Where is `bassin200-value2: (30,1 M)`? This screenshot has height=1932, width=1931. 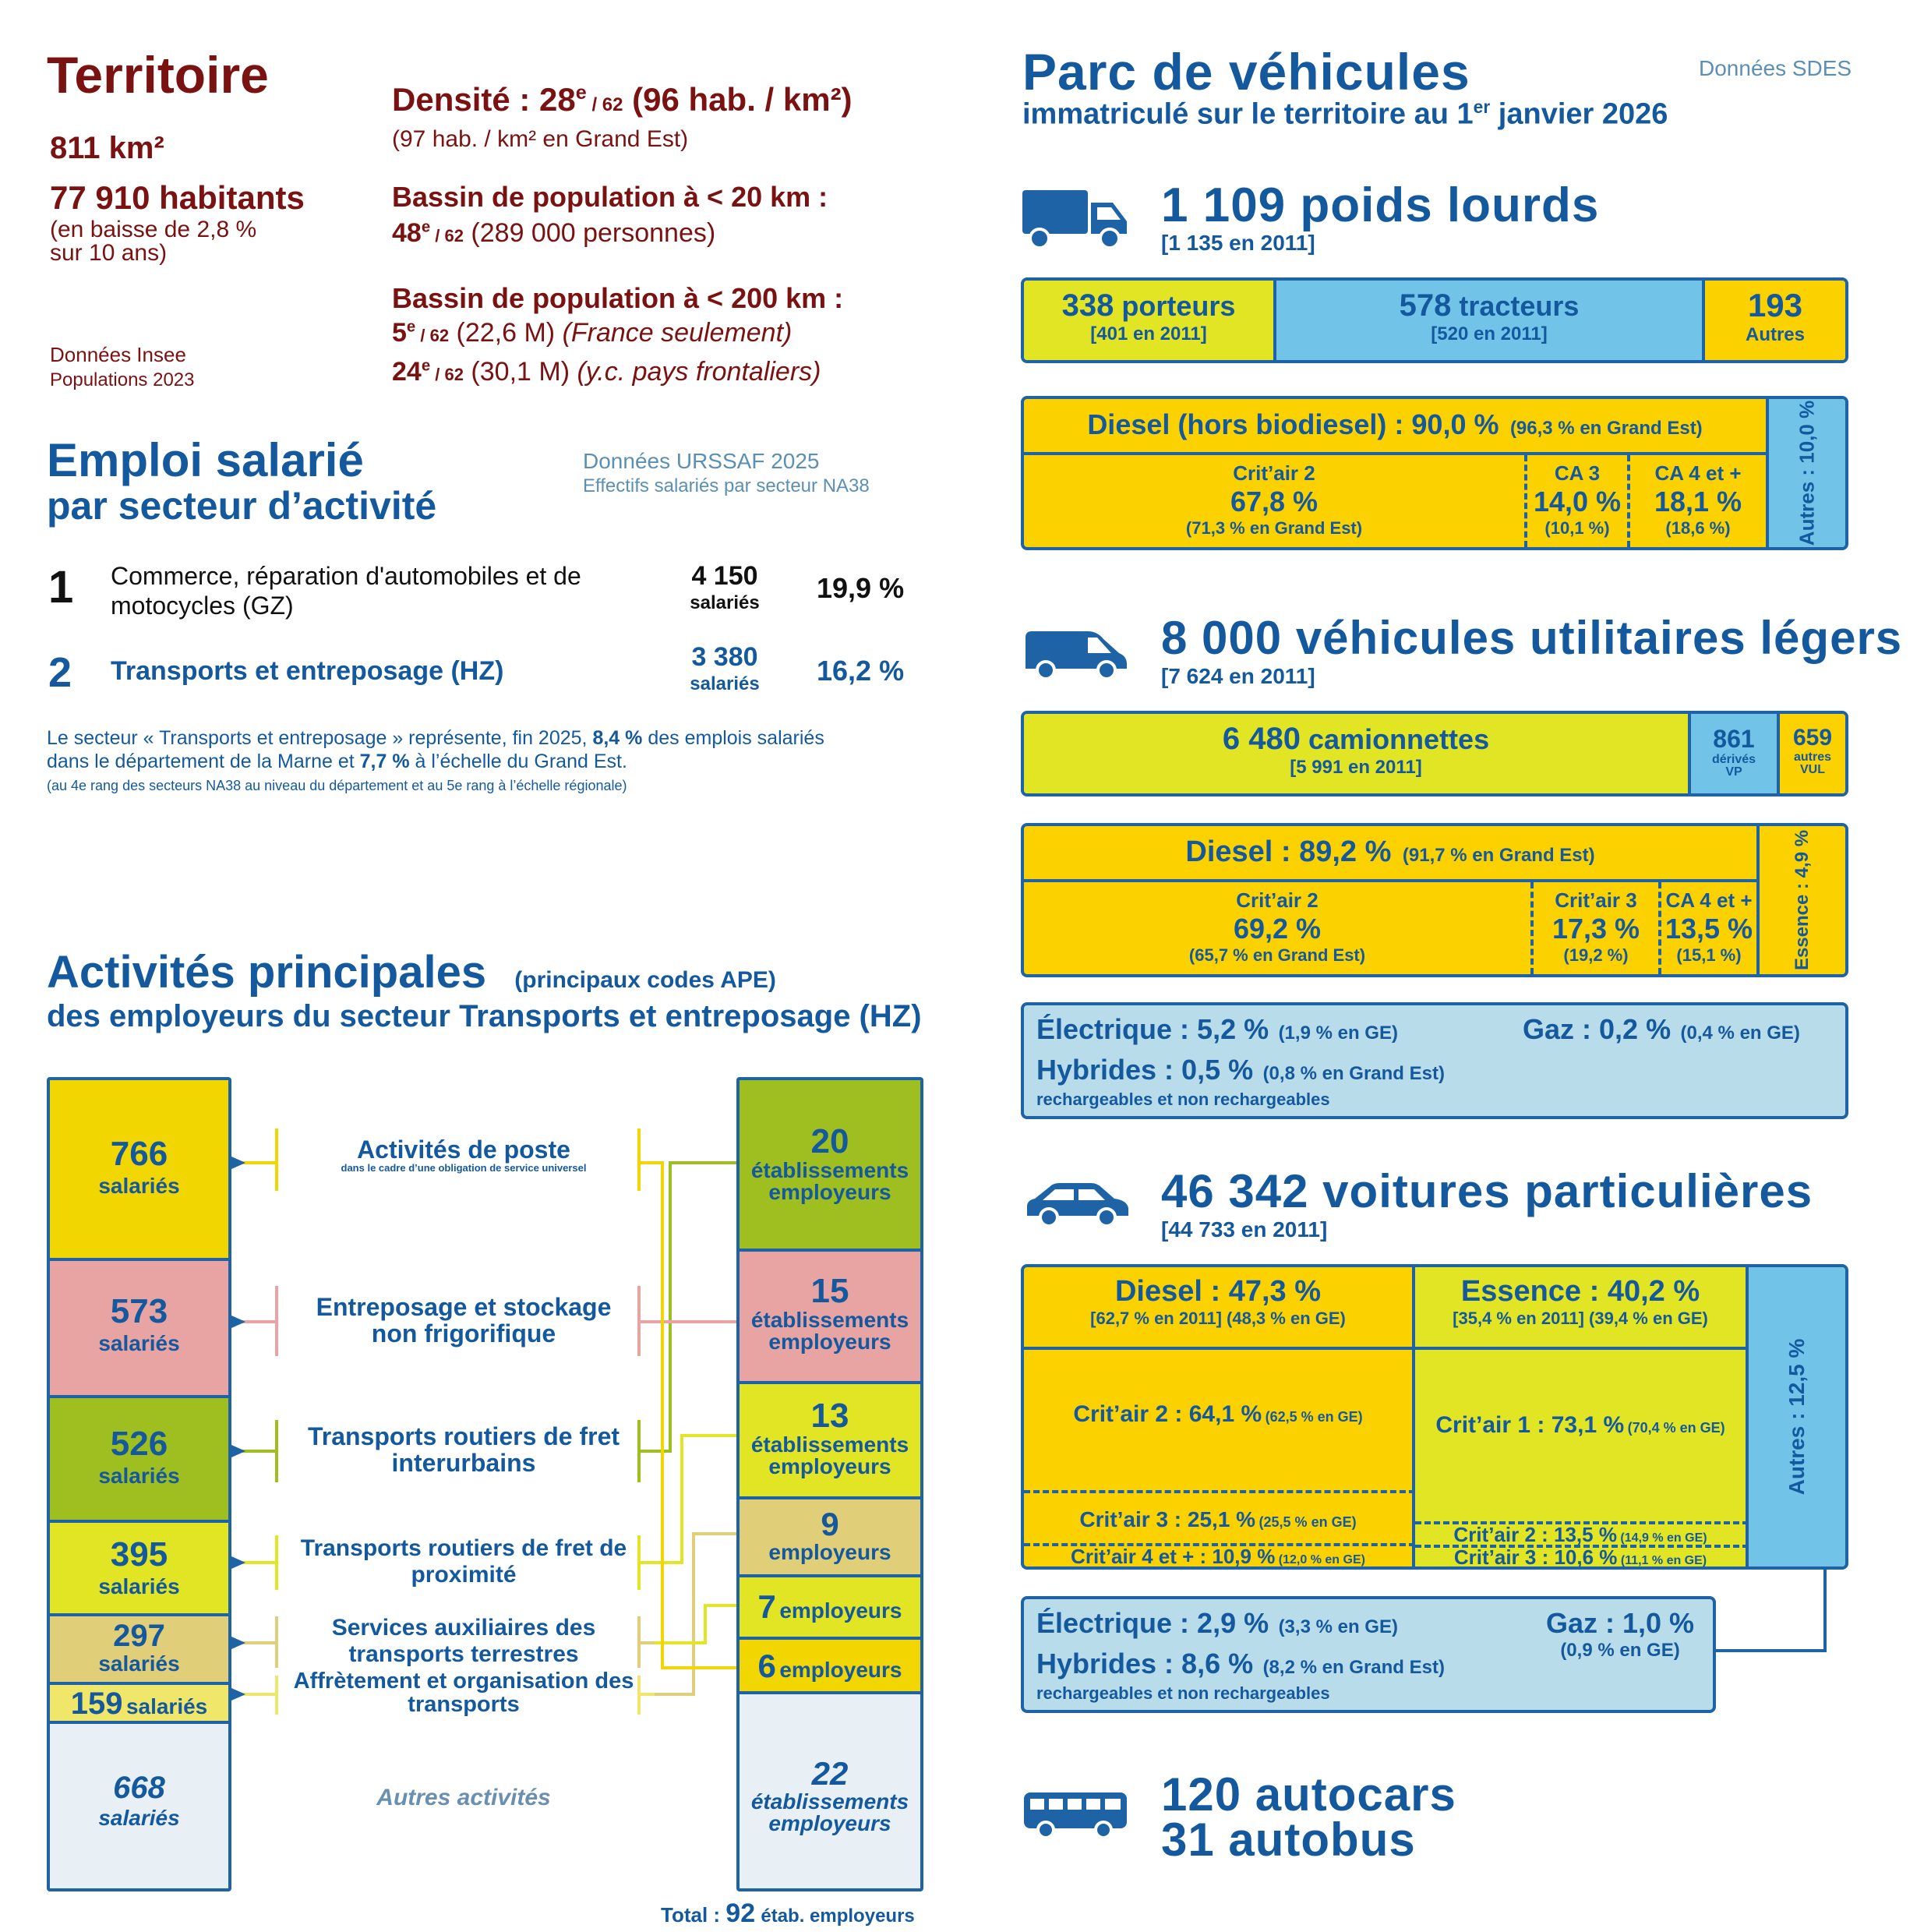 bassin200-value2: (30,1 M) is located at coordinates (520, 372).